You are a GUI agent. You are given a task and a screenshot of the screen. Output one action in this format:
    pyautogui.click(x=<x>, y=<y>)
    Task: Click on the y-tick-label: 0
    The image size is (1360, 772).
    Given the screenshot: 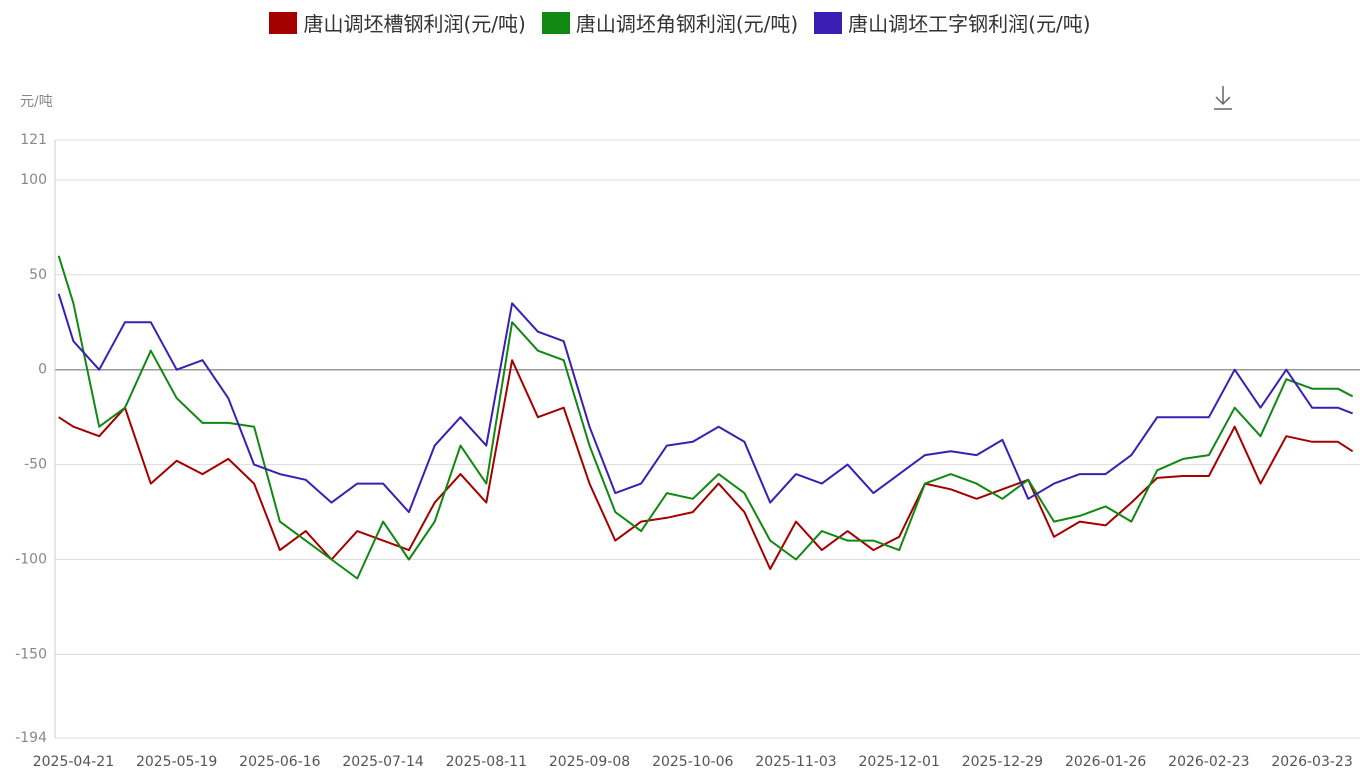 What is the action you would take?
    pyautogui.click(x=42, y=370)
    